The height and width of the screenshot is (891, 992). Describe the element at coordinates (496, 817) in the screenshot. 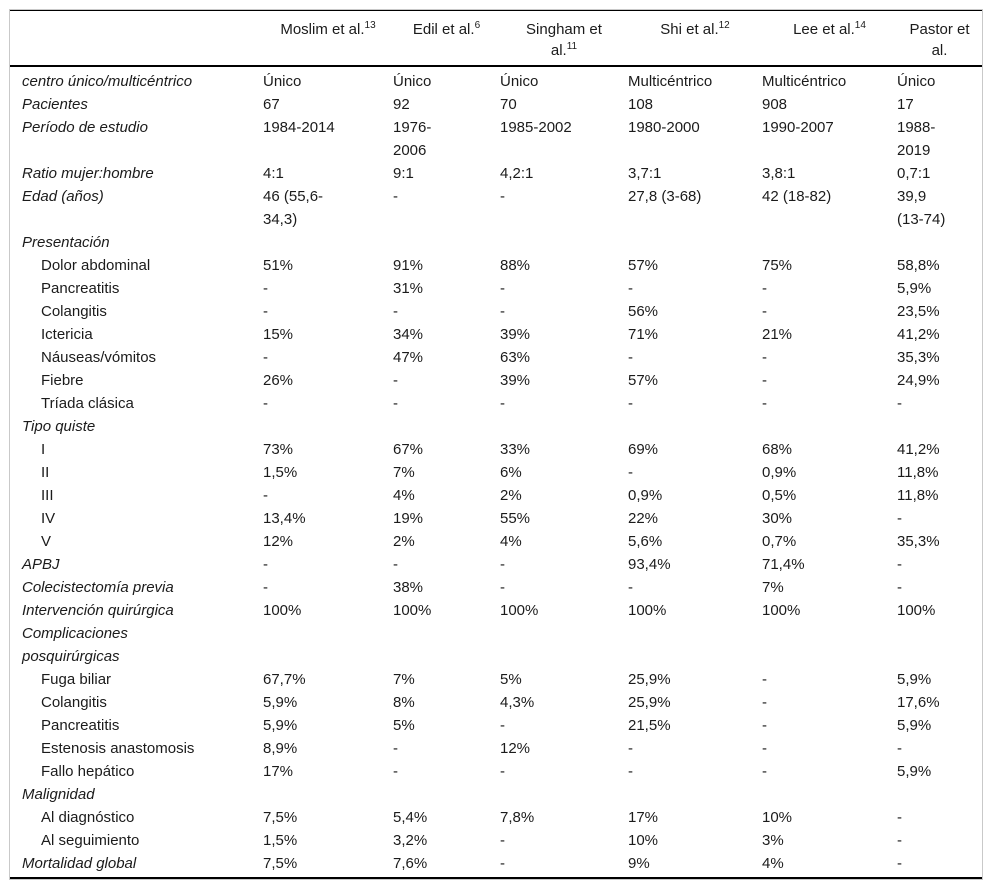

I see `table-row: Al diagnóstico 7,5% 5,4% 7,8% 17% 10% -` at that location.